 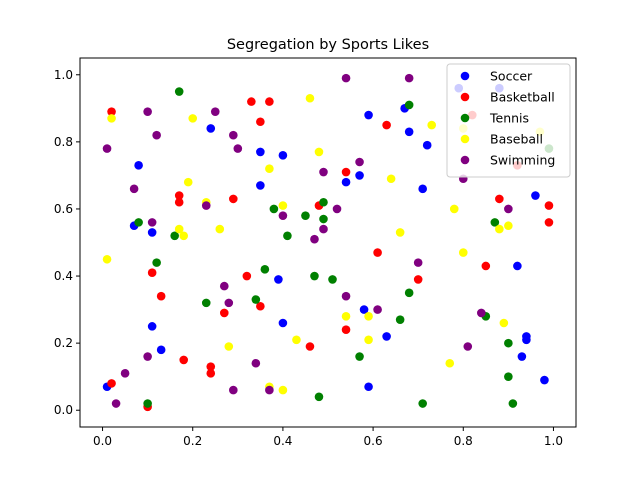 I want to click on legend-label-baseball: Baseball, so click(x=516, y=139).